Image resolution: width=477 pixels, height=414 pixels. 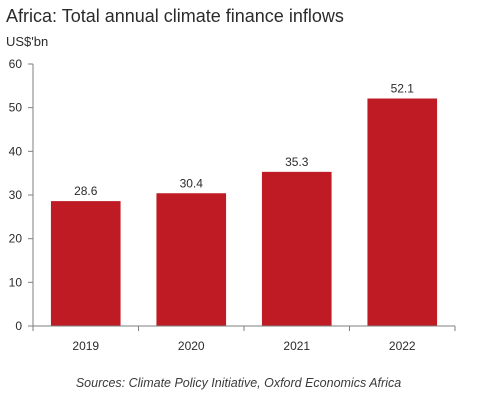 What do you see at coordinates (296, 248) in the screenshot?
I see `bar-2021` at bounding box center [296, 248].